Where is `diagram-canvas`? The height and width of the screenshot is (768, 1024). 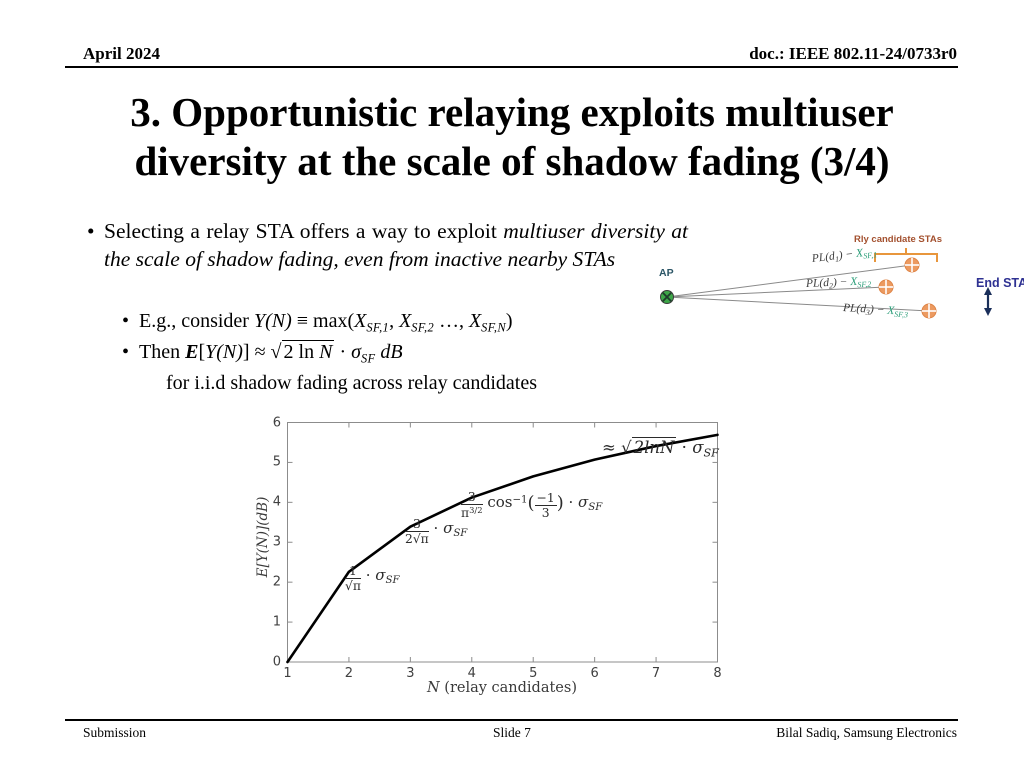 diagram-canvas is located at coordinates (826, 288).